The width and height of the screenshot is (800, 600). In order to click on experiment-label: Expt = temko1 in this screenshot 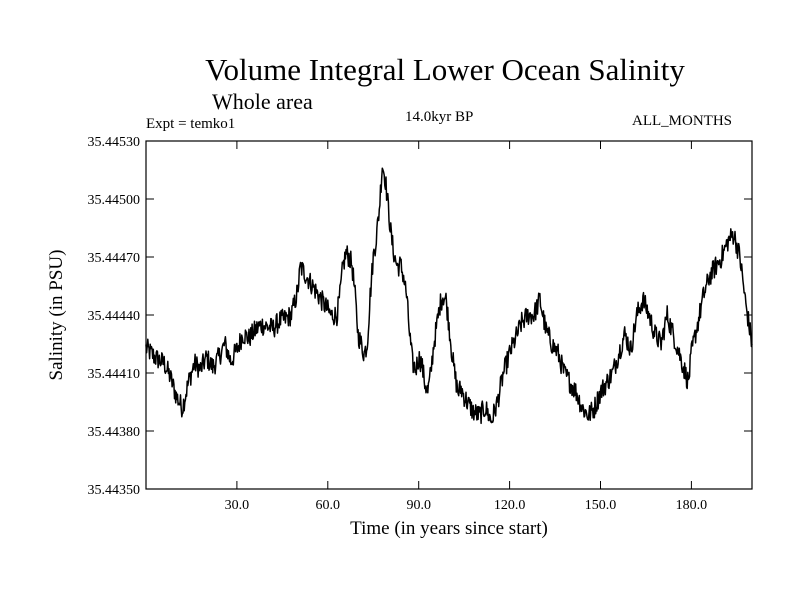, I will do `click(191, 124)`.